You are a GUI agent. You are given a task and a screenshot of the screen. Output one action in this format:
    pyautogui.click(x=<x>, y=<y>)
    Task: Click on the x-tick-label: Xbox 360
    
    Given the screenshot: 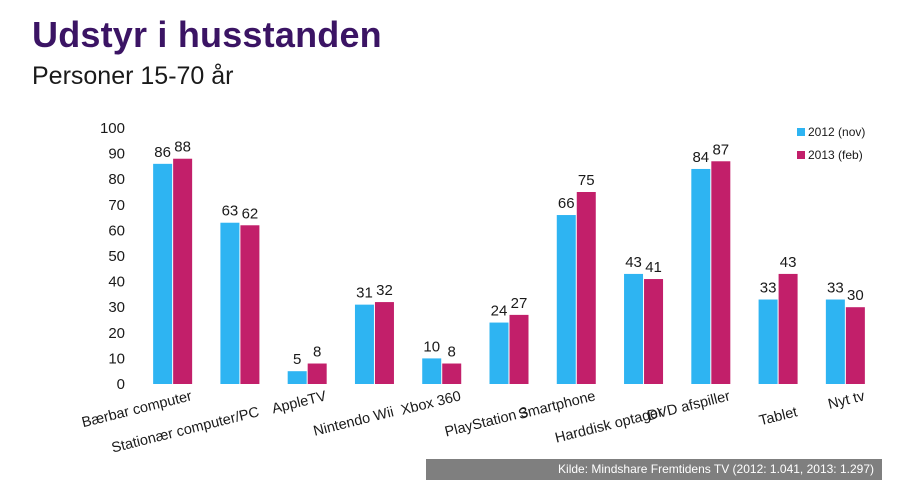 What is the action you would take?
    pyautogui.click(x=430, y=403)
    